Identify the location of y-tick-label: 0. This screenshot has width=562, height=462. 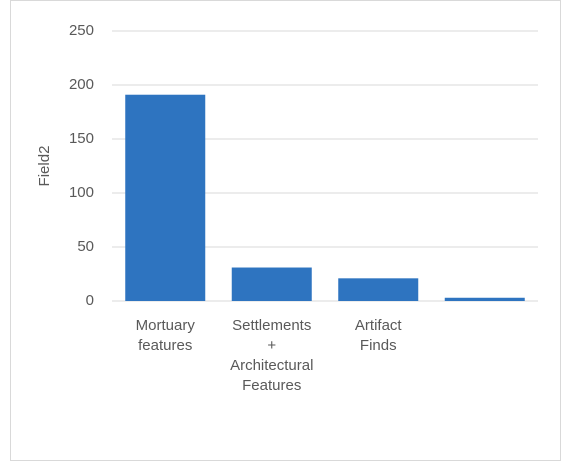
(90, 300).